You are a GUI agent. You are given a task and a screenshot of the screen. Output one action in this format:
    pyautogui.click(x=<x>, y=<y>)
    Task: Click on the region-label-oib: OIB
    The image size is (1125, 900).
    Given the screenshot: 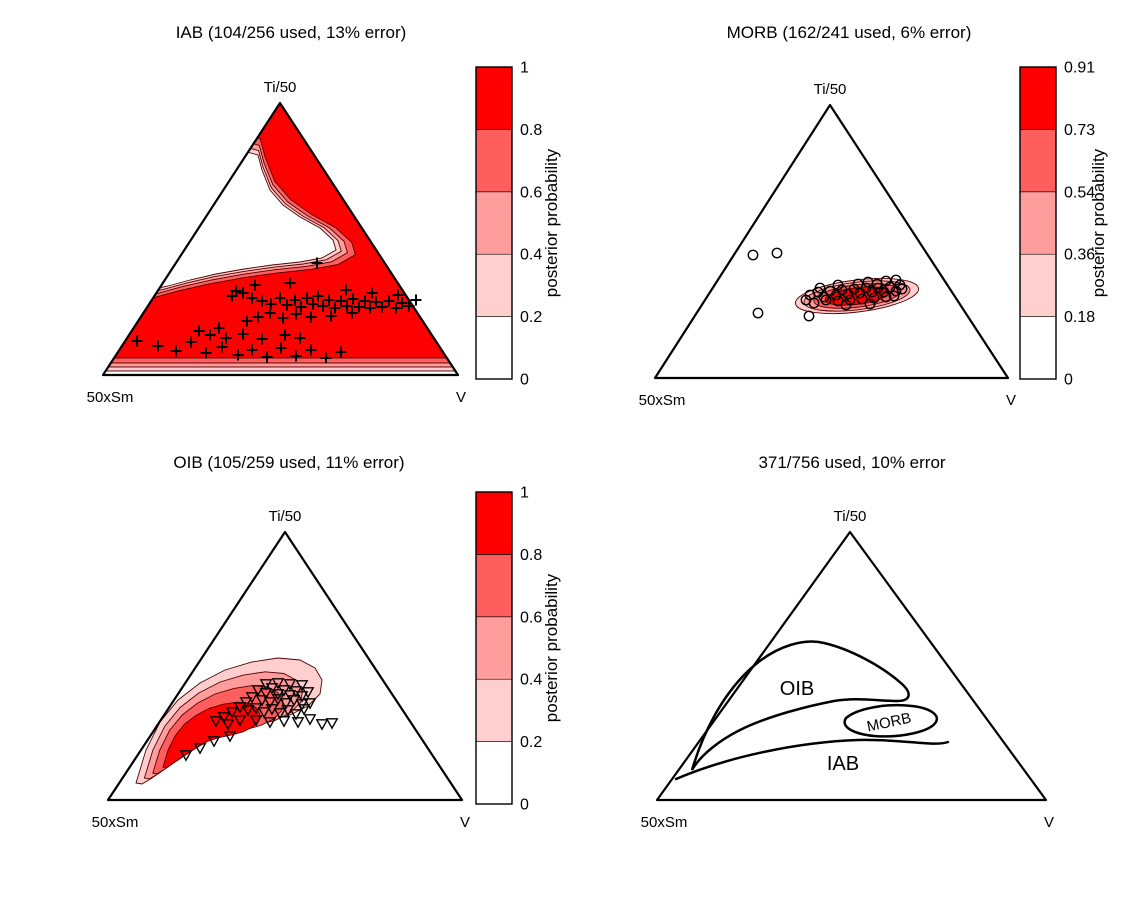 What is the action you would take?
    pyautogui.click(x=797, y=689)
    